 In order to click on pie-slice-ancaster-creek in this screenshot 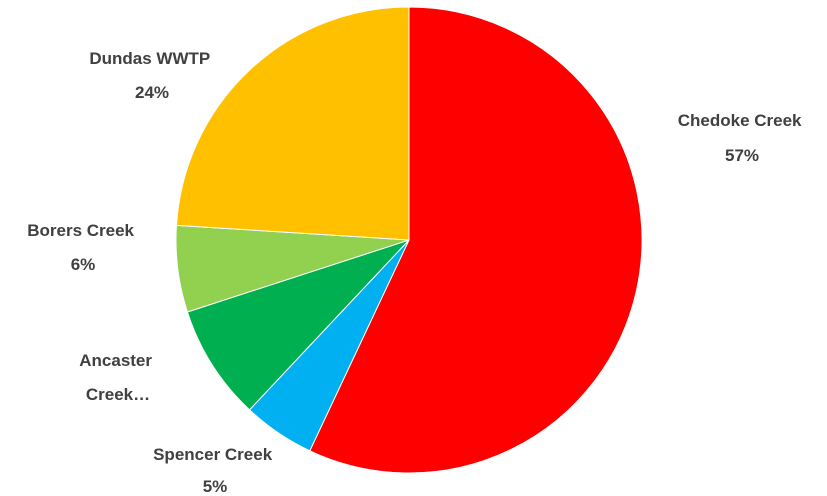, I will do `click(298, 325)`.